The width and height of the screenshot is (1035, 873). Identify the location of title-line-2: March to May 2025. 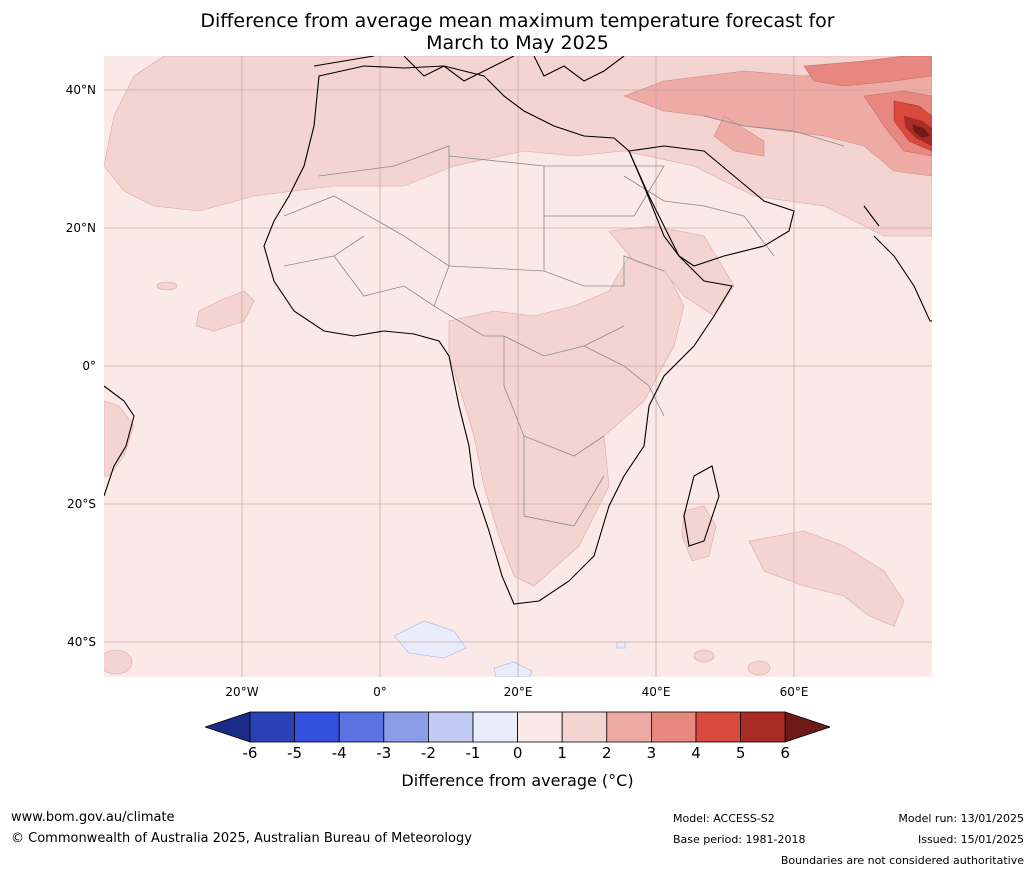
(517, 43).